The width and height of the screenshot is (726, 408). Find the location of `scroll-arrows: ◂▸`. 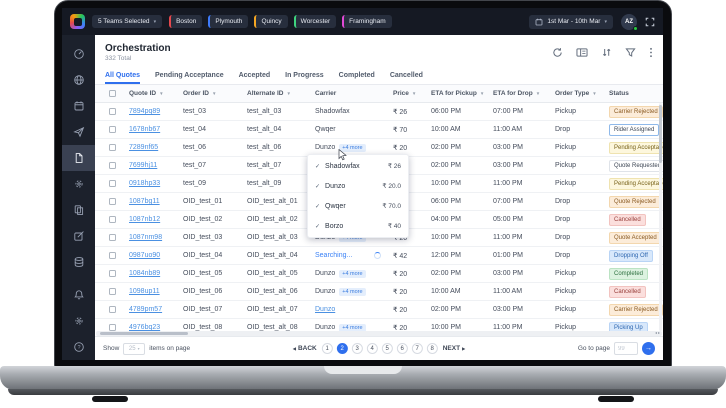

scroll-arrows: ◂▸ is located at coordinates (657, 332).